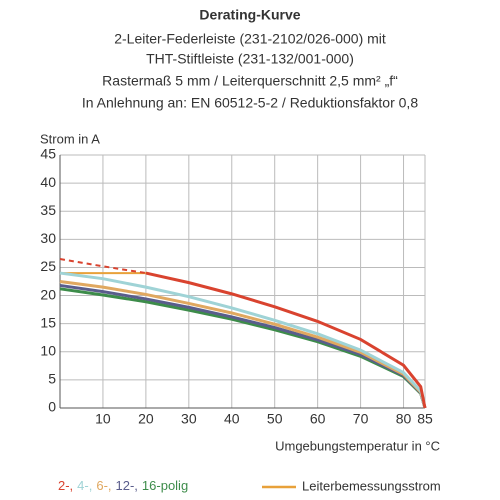  What do you see at coordinates (48, 182) in the screenshot?
I see `y-tick-label: 40` at bounding box center [48, 182].